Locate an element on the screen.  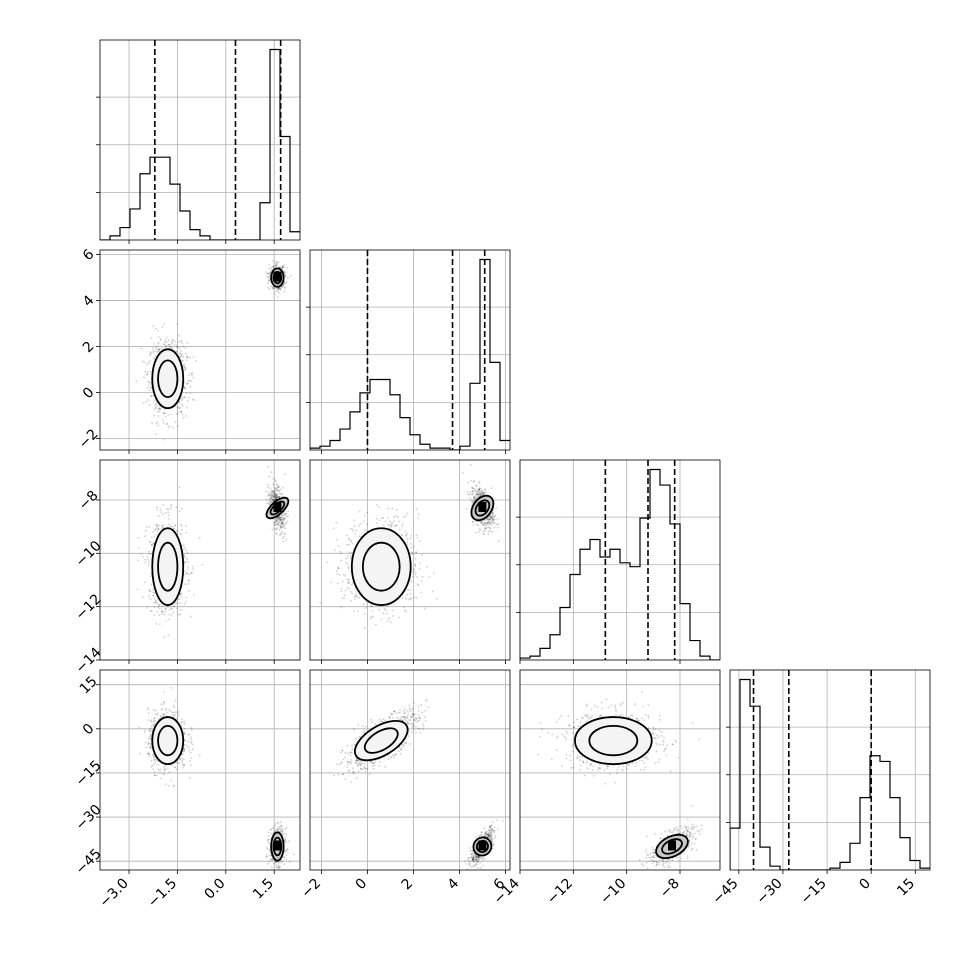
panel-frame is located at coordinates (200, 350).